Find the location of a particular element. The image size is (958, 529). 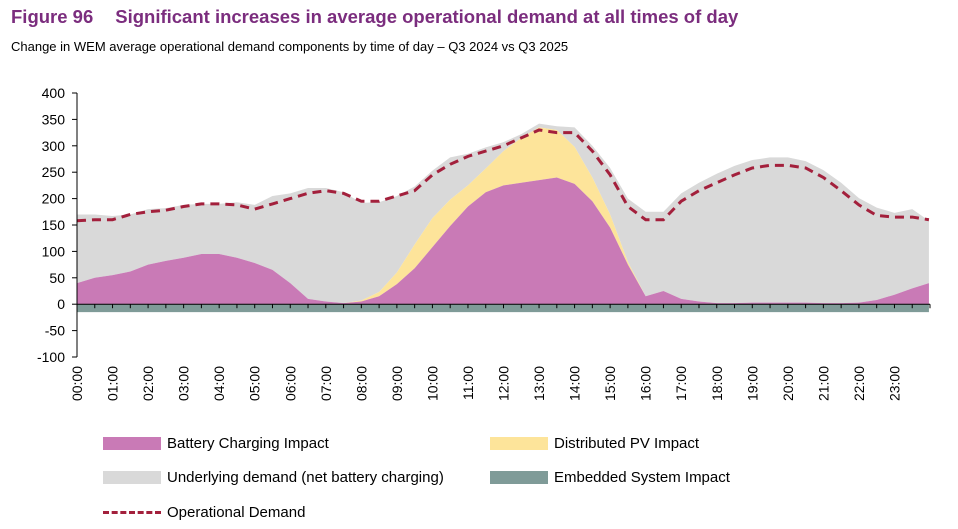

x-tick-label: 11:00 is located at coordinates (468, 383).